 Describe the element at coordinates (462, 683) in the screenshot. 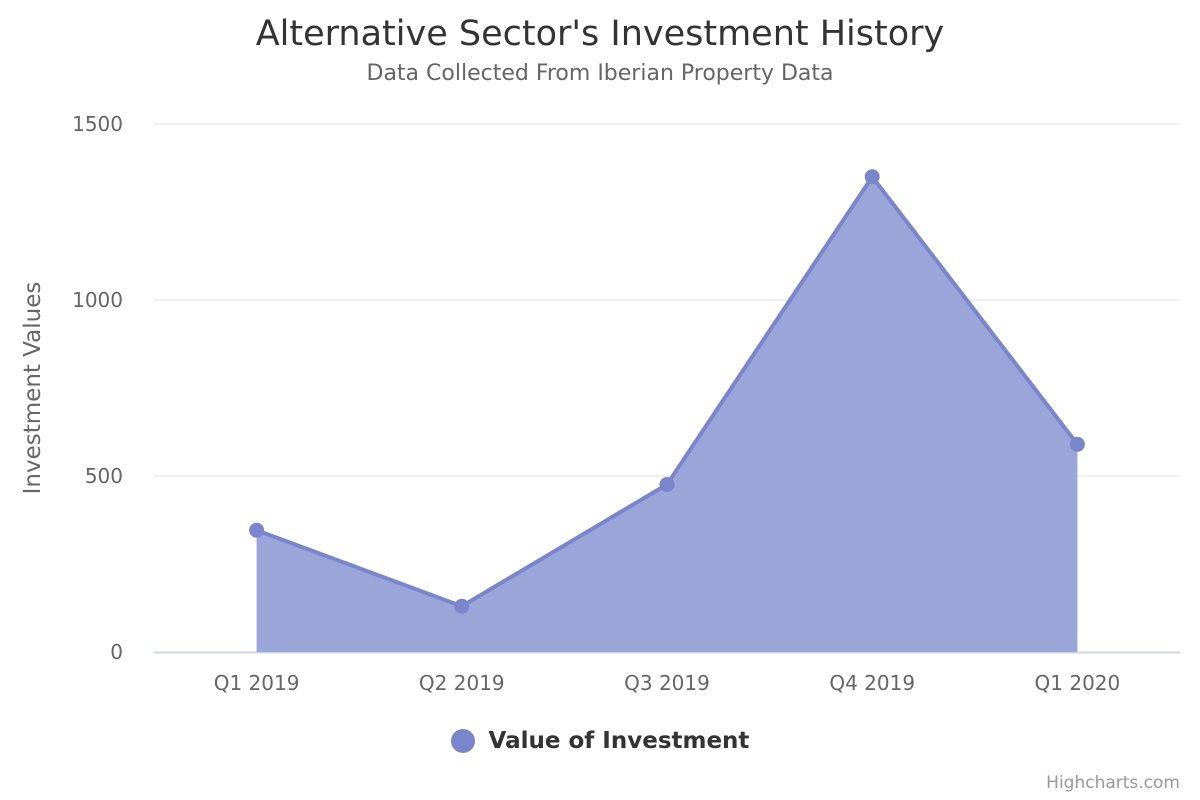

I see `x-tick-label: Q2 2019` at that location.